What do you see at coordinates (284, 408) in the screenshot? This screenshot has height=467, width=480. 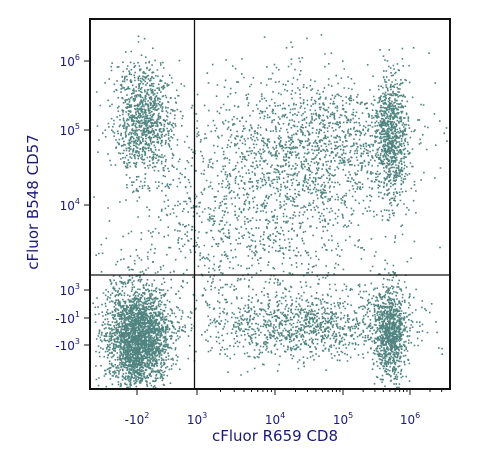 I see `x-axis: -102 10³ 10⁴ 10⁵ 10⁶` at bounding box center [284, 408].